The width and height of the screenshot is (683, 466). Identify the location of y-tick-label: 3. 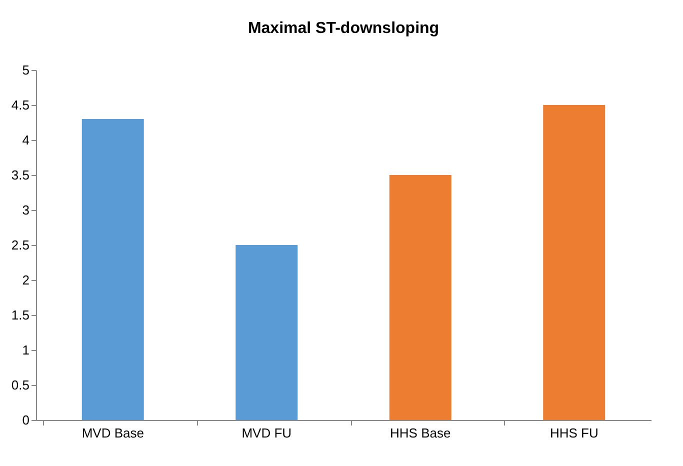
(26, 210).